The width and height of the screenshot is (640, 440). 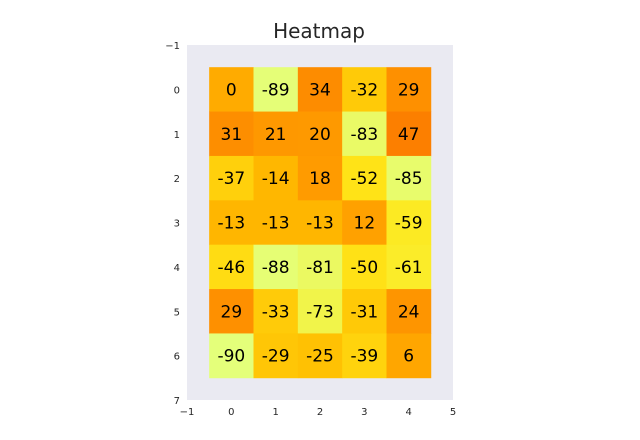 I want to click on heatmap-cell-r0-c4, so click(x=409, y=89).